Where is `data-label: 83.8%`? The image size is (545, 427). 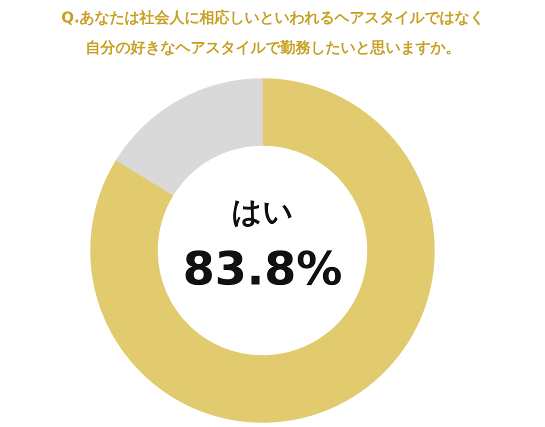
data-label: 83.8% is located at coordinates (262, 269).